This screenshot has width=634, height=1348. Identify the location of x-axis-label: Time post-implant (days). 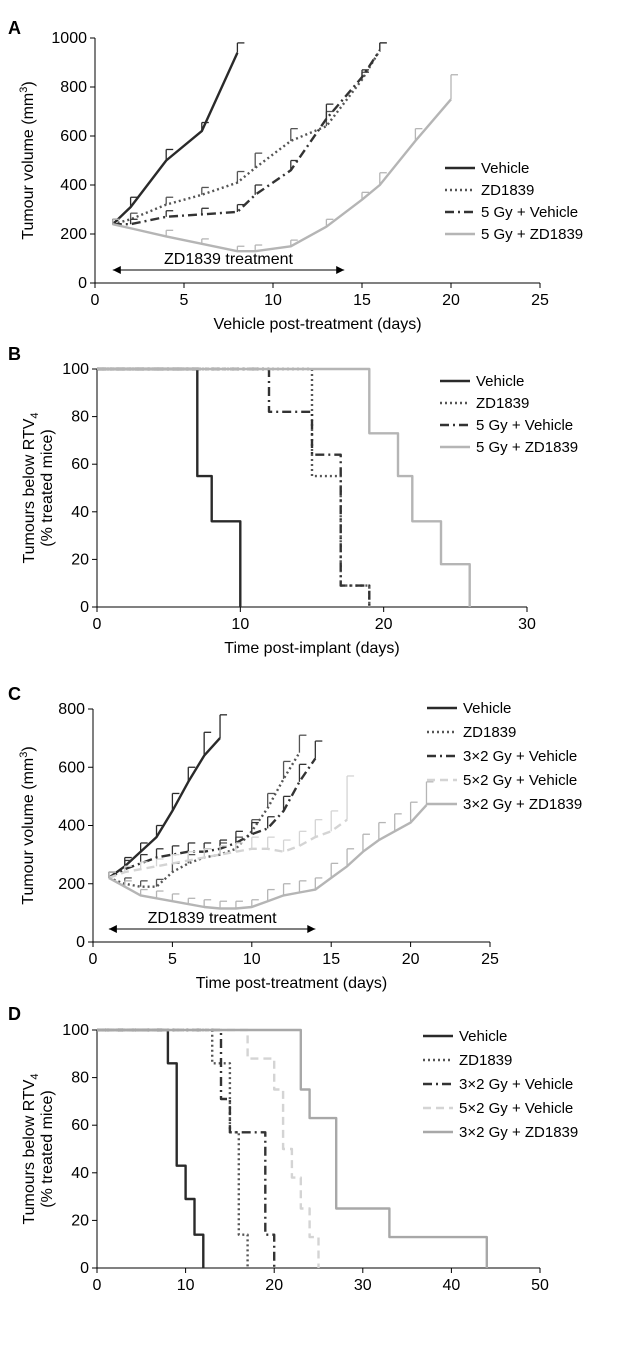
(311, 648).